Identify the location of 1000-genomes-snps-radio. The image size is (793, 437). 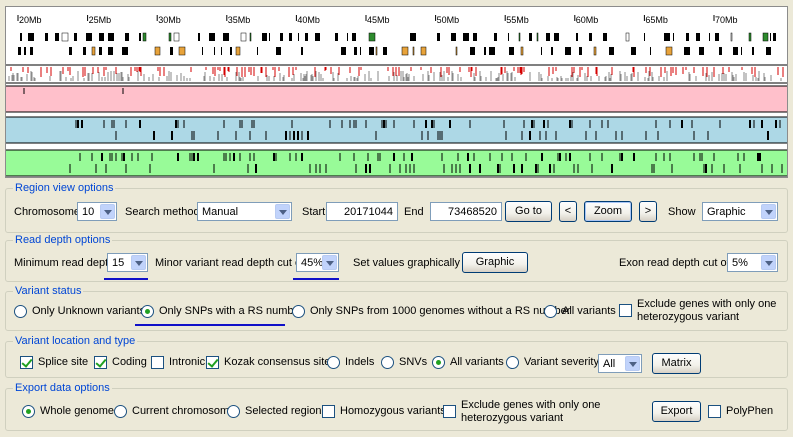
(298, 311).